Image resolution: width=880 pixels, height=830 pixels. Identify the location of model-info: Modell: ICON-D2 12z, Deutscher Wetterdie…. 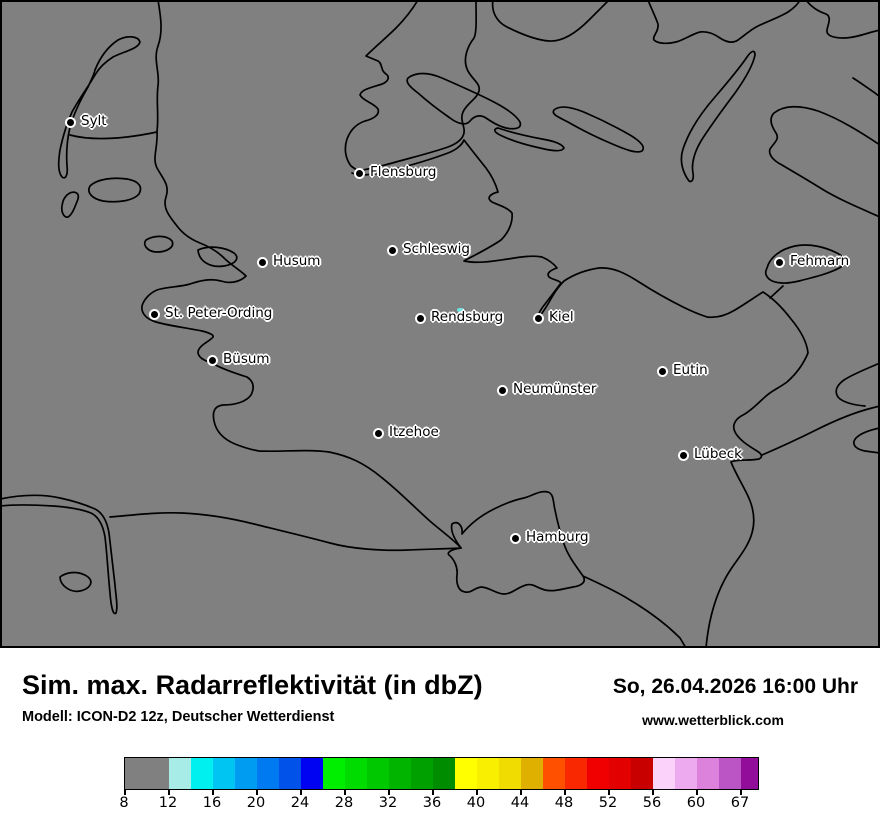
(178, 717).